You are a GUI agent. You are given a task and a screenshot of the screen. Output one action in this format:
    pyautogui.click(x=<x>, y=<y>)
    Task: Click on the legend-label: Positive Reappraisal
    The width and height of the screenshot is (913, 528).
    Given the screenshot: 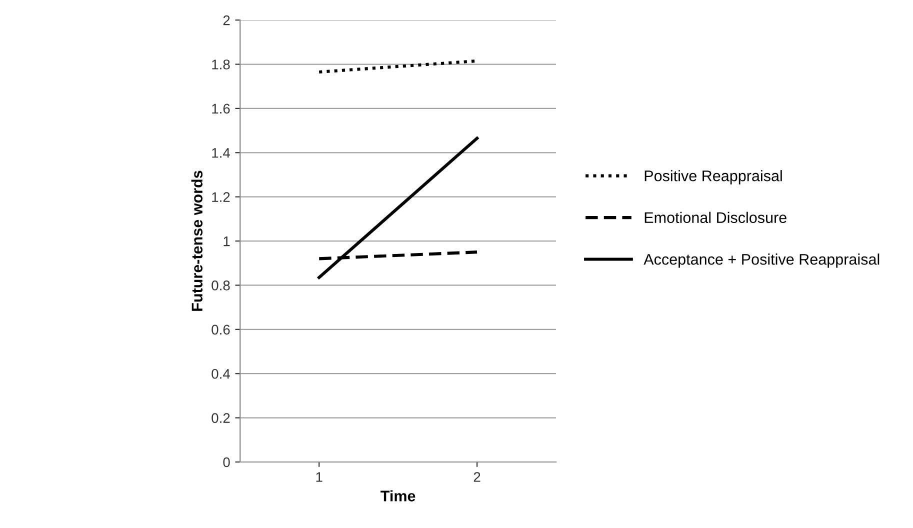 What is the action you would take?
    pyautogui.click(x=713, y=177)
    